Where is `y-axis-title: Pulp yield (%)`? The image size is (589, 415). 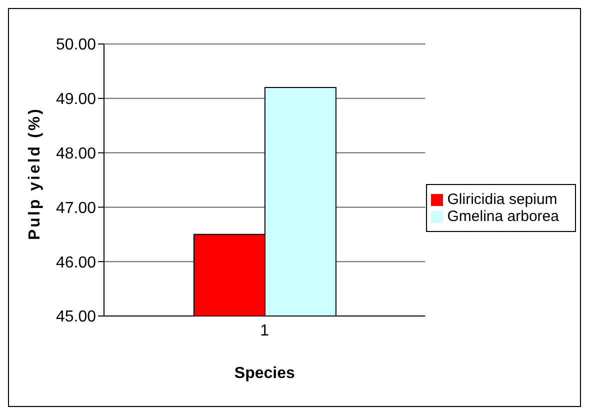
y-axis-title: Pulp yield (%) is located at coordinates (35, 173).